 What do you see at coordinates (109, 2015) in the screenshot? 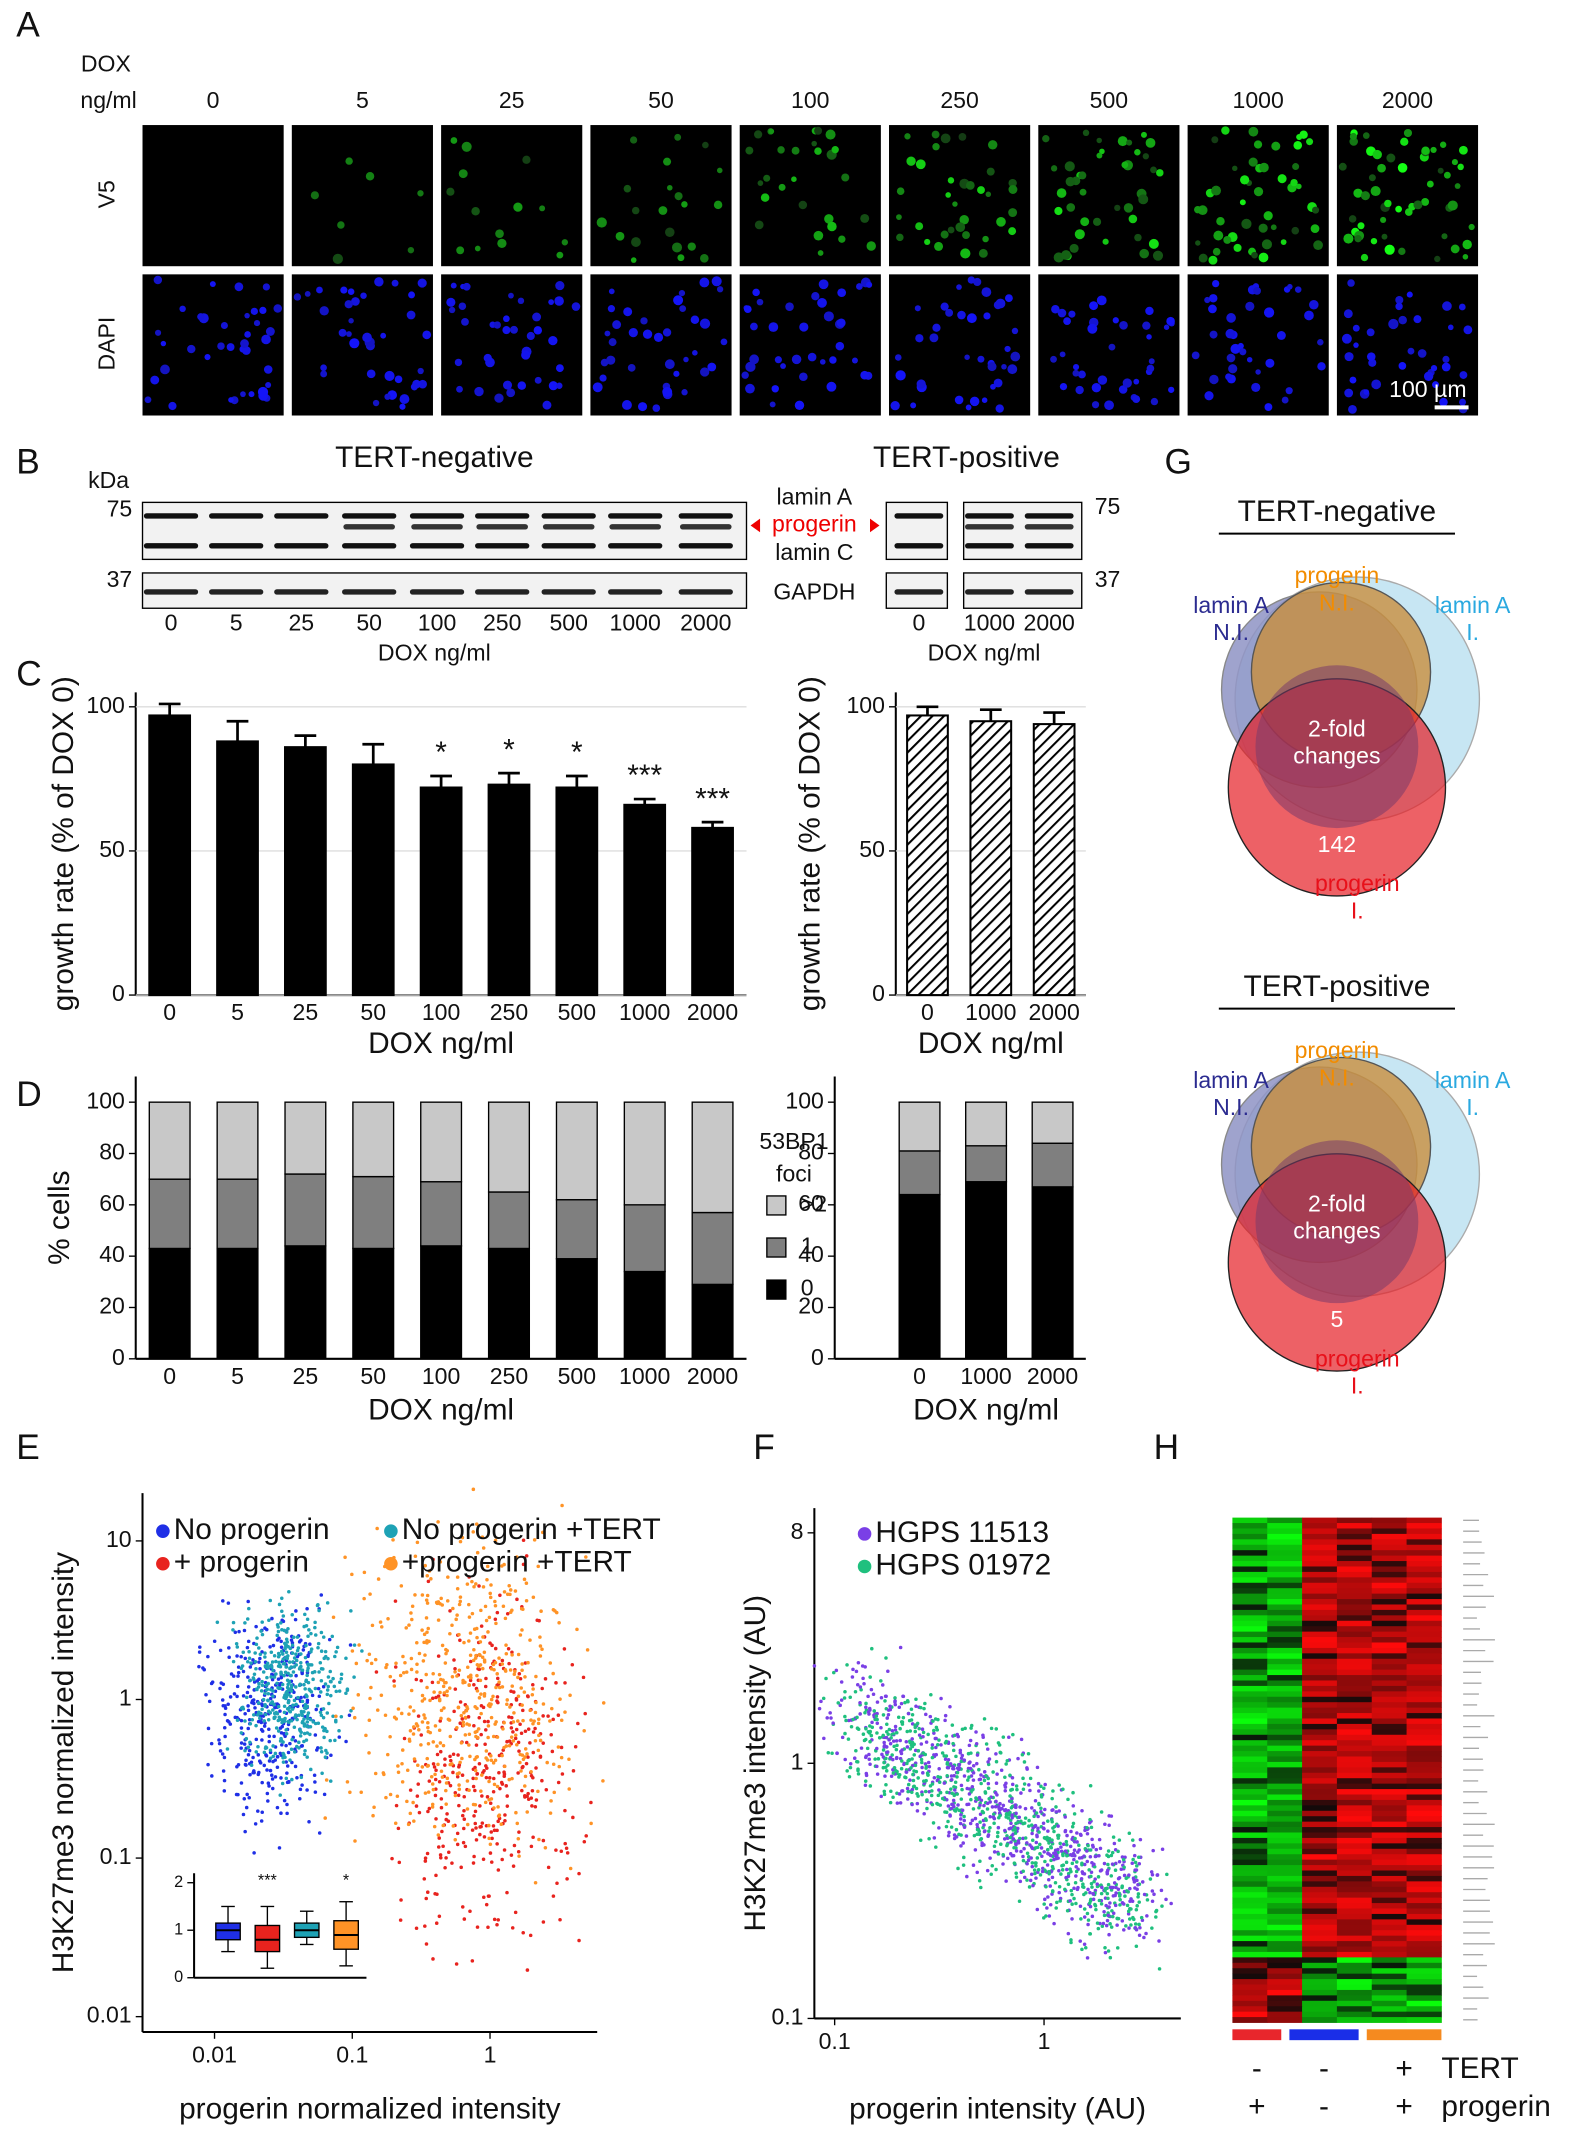
I see `y-tick-label: 0.01` at bounding box center [109, 2015].